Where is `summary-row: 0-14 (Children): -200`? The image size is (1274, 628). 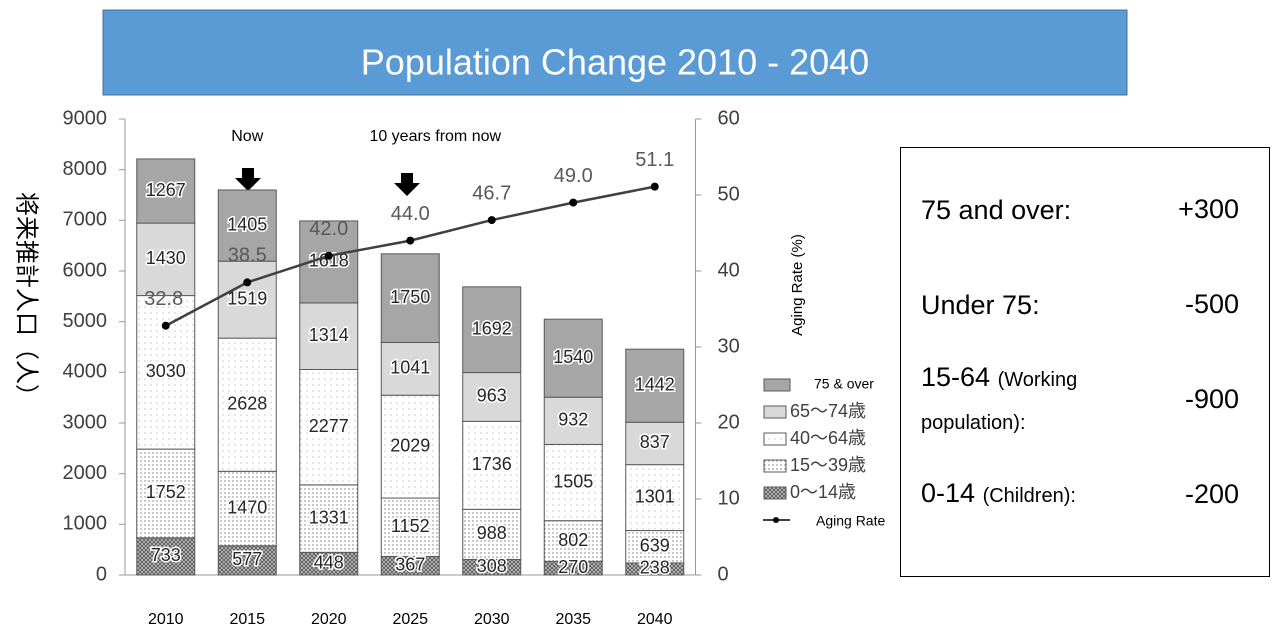 summary-row: 0-14 (Children): -200 is located at coordinates (1085, 494).